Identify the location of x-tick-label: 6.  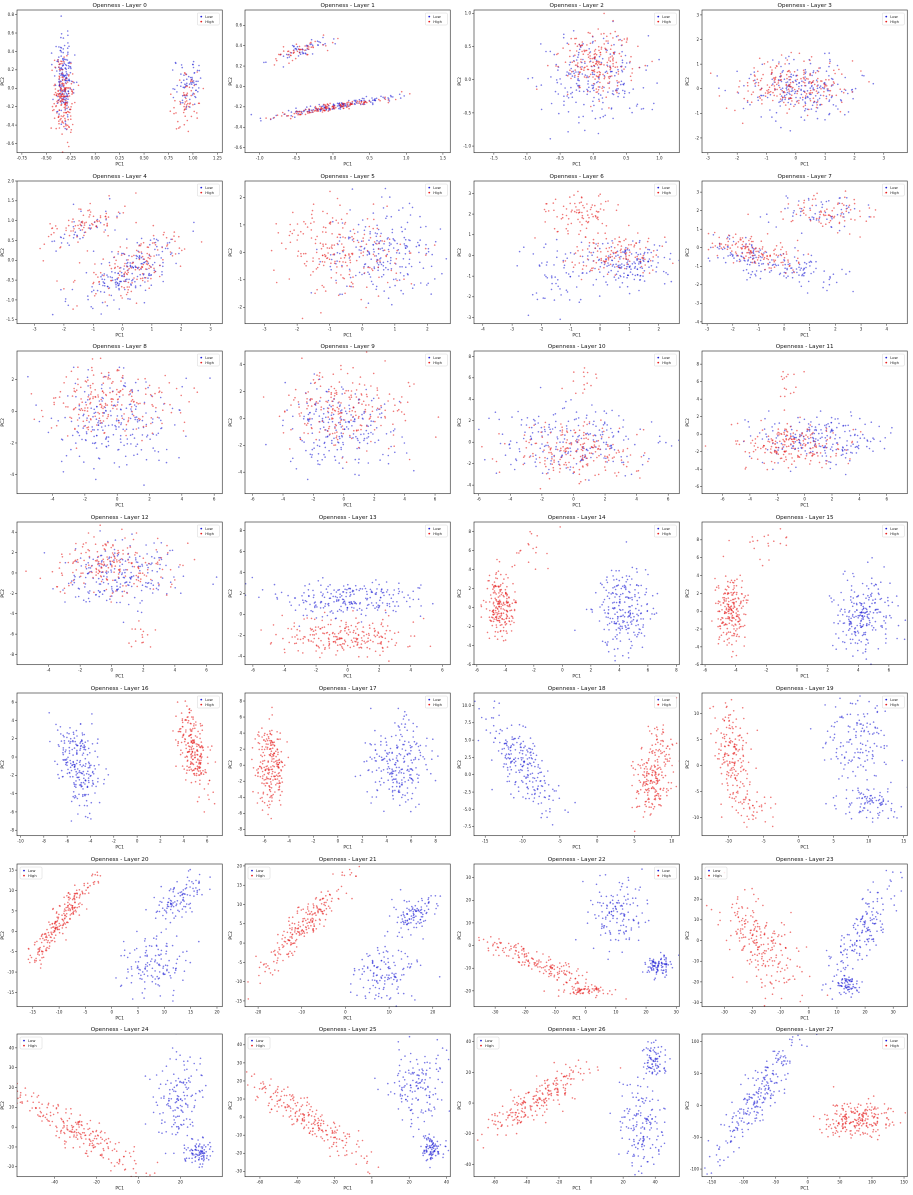
(214, 499).